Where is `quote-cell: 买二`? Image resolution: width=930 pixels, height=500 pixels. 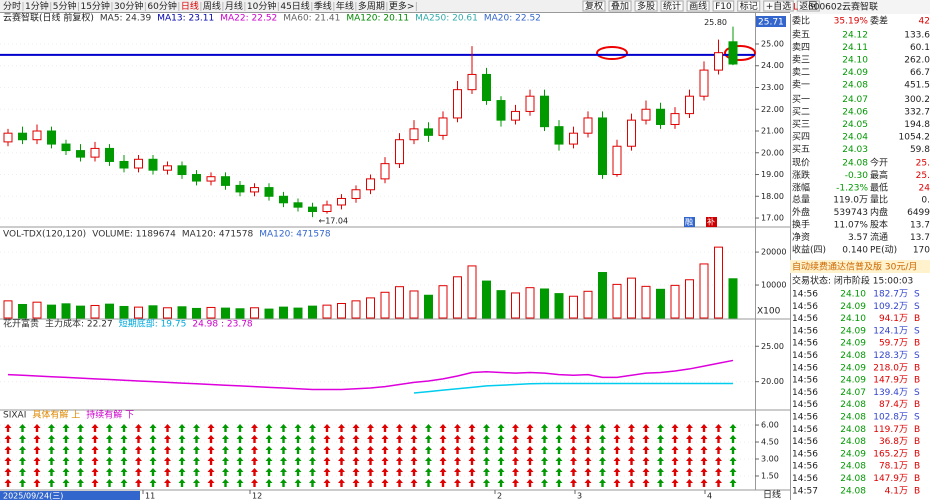
quote-cell: 买二 is located at coordinates (801, 112).